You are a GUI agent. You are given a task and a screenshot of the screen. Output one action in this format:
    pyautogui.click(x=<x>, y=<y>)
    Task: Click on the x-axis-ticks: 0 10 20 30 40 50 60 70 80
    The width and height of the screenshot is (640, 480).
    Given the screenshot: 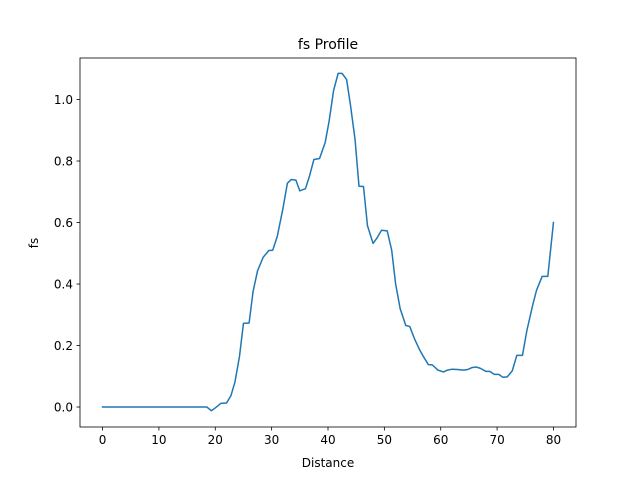 What is the action you would take?
    pyautogui.click(x=330, y=437)
    